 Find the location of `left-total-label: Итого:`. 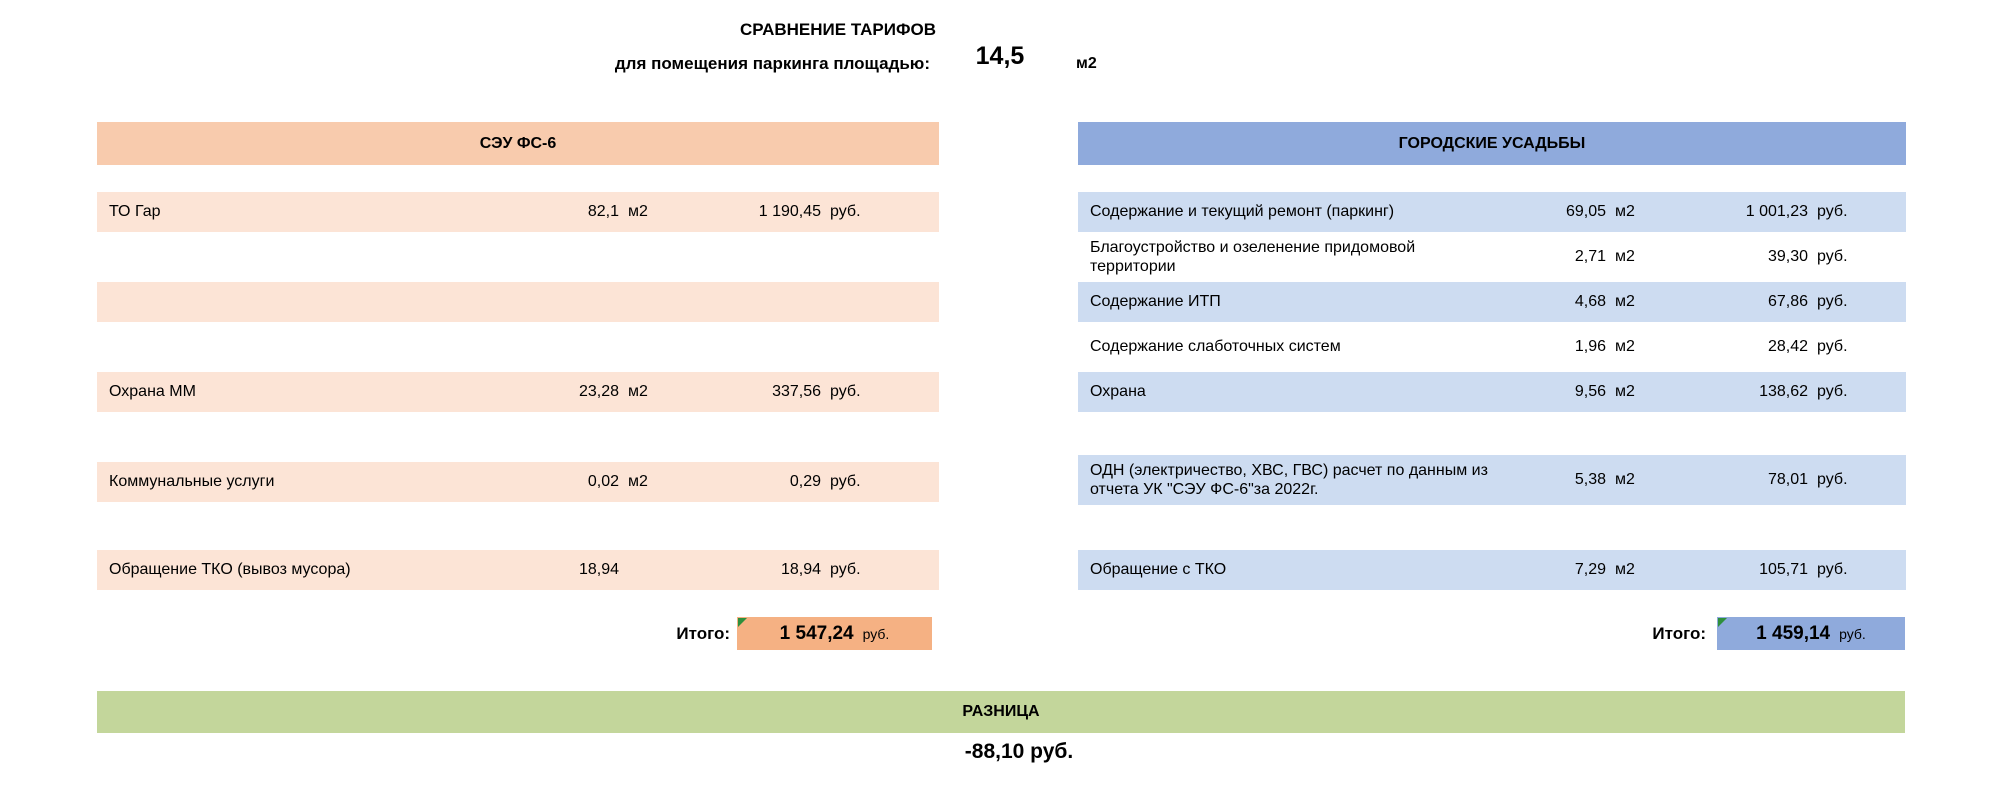

left-total-label: Итого: is located at coordinates (703, 633).